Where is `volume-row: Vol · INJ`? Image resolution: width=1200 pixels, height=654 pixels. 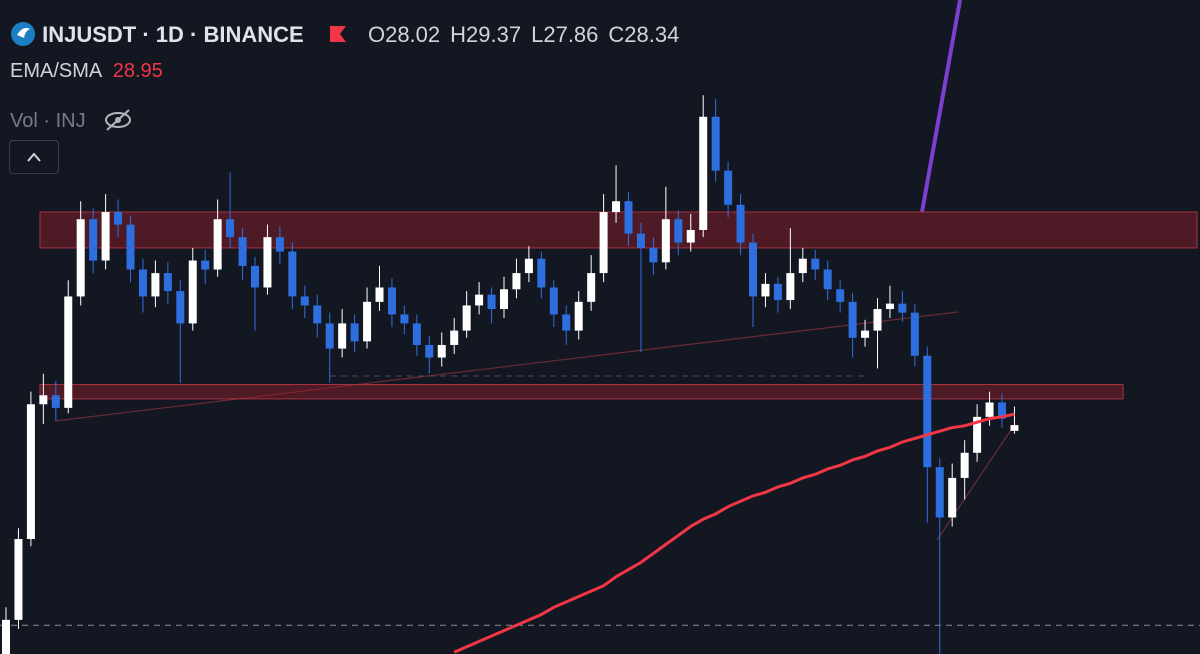 volume-row: Vol · INJ is located at coordinates (71, 118).